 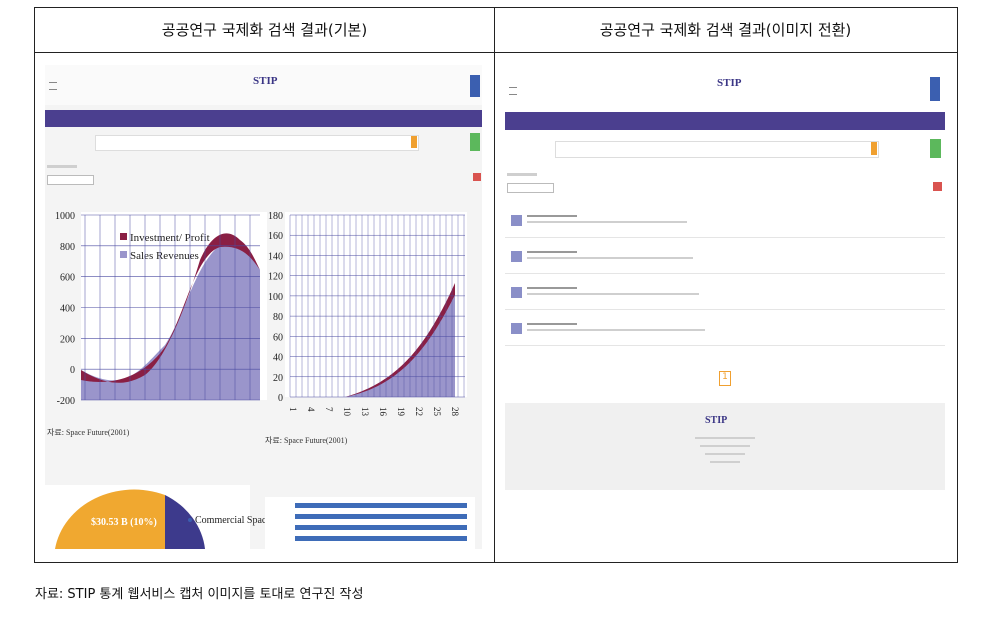 What do you see at coordinates (67, 247) in the screenshot?
I see `y-tick-label: 800` at bounding box center [67, 247].